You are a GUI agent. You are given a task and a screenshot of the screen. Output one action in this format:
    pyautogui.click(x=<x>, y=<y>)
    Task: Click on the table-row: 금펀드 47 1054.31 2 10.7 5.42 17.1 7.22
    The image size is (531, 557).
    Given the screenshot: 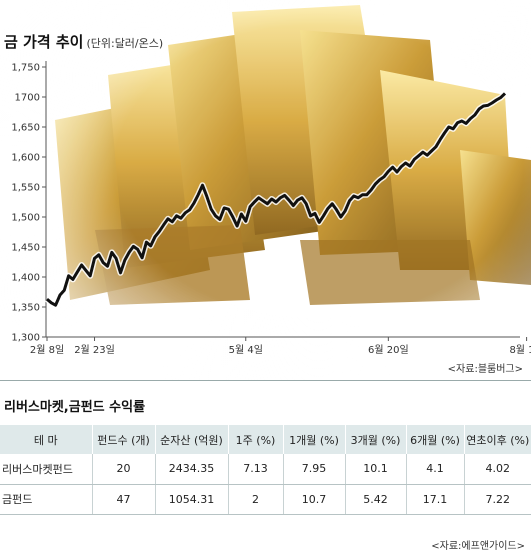 What is the action you would take?
    pyautogui.click(x=265, y=499)
    